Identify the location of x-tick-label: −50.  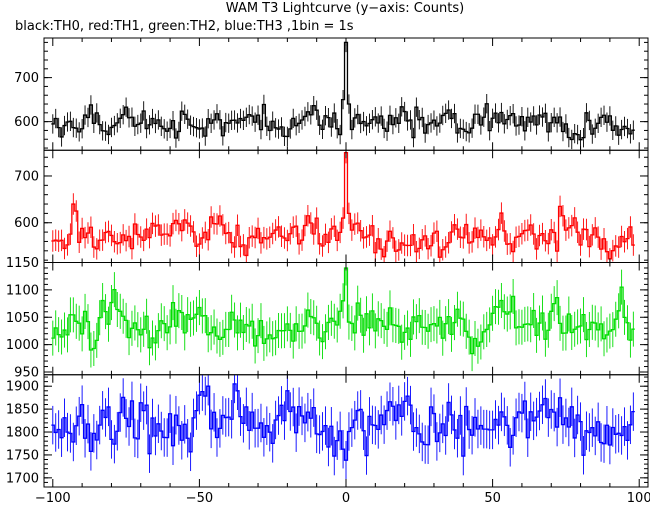
(199, 498).